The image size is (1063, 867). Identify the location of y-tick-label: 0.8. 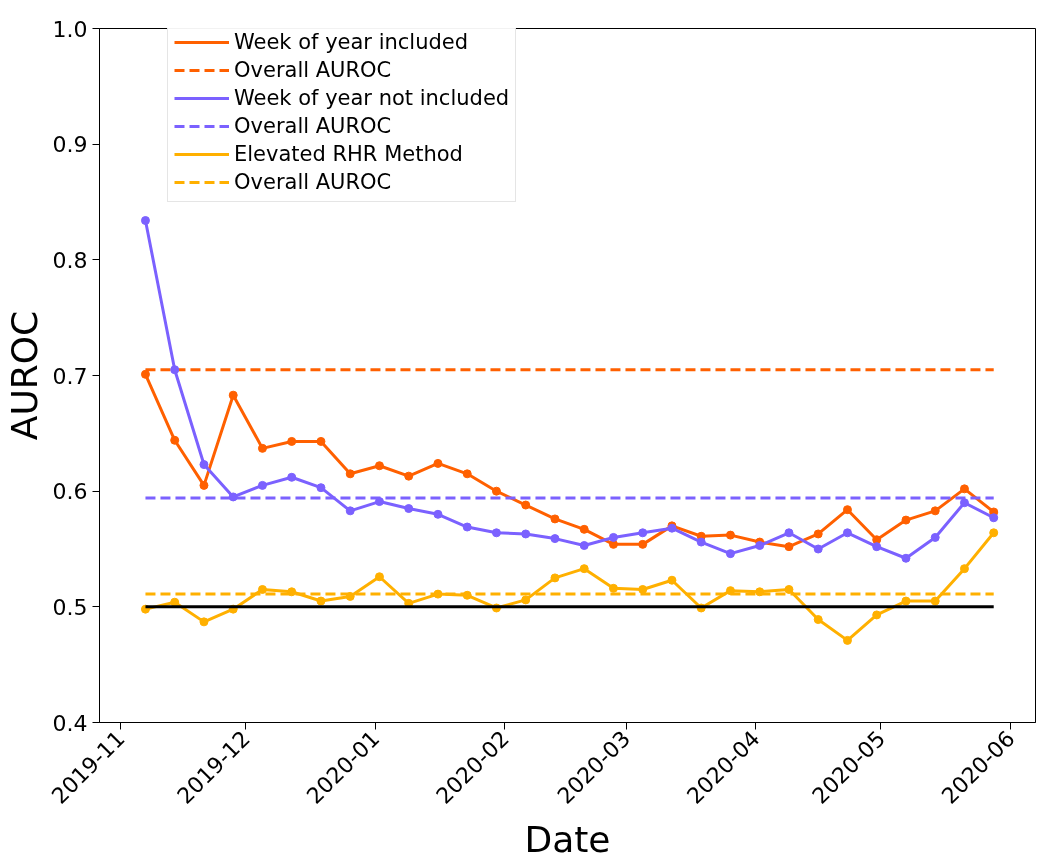
(70, 260).